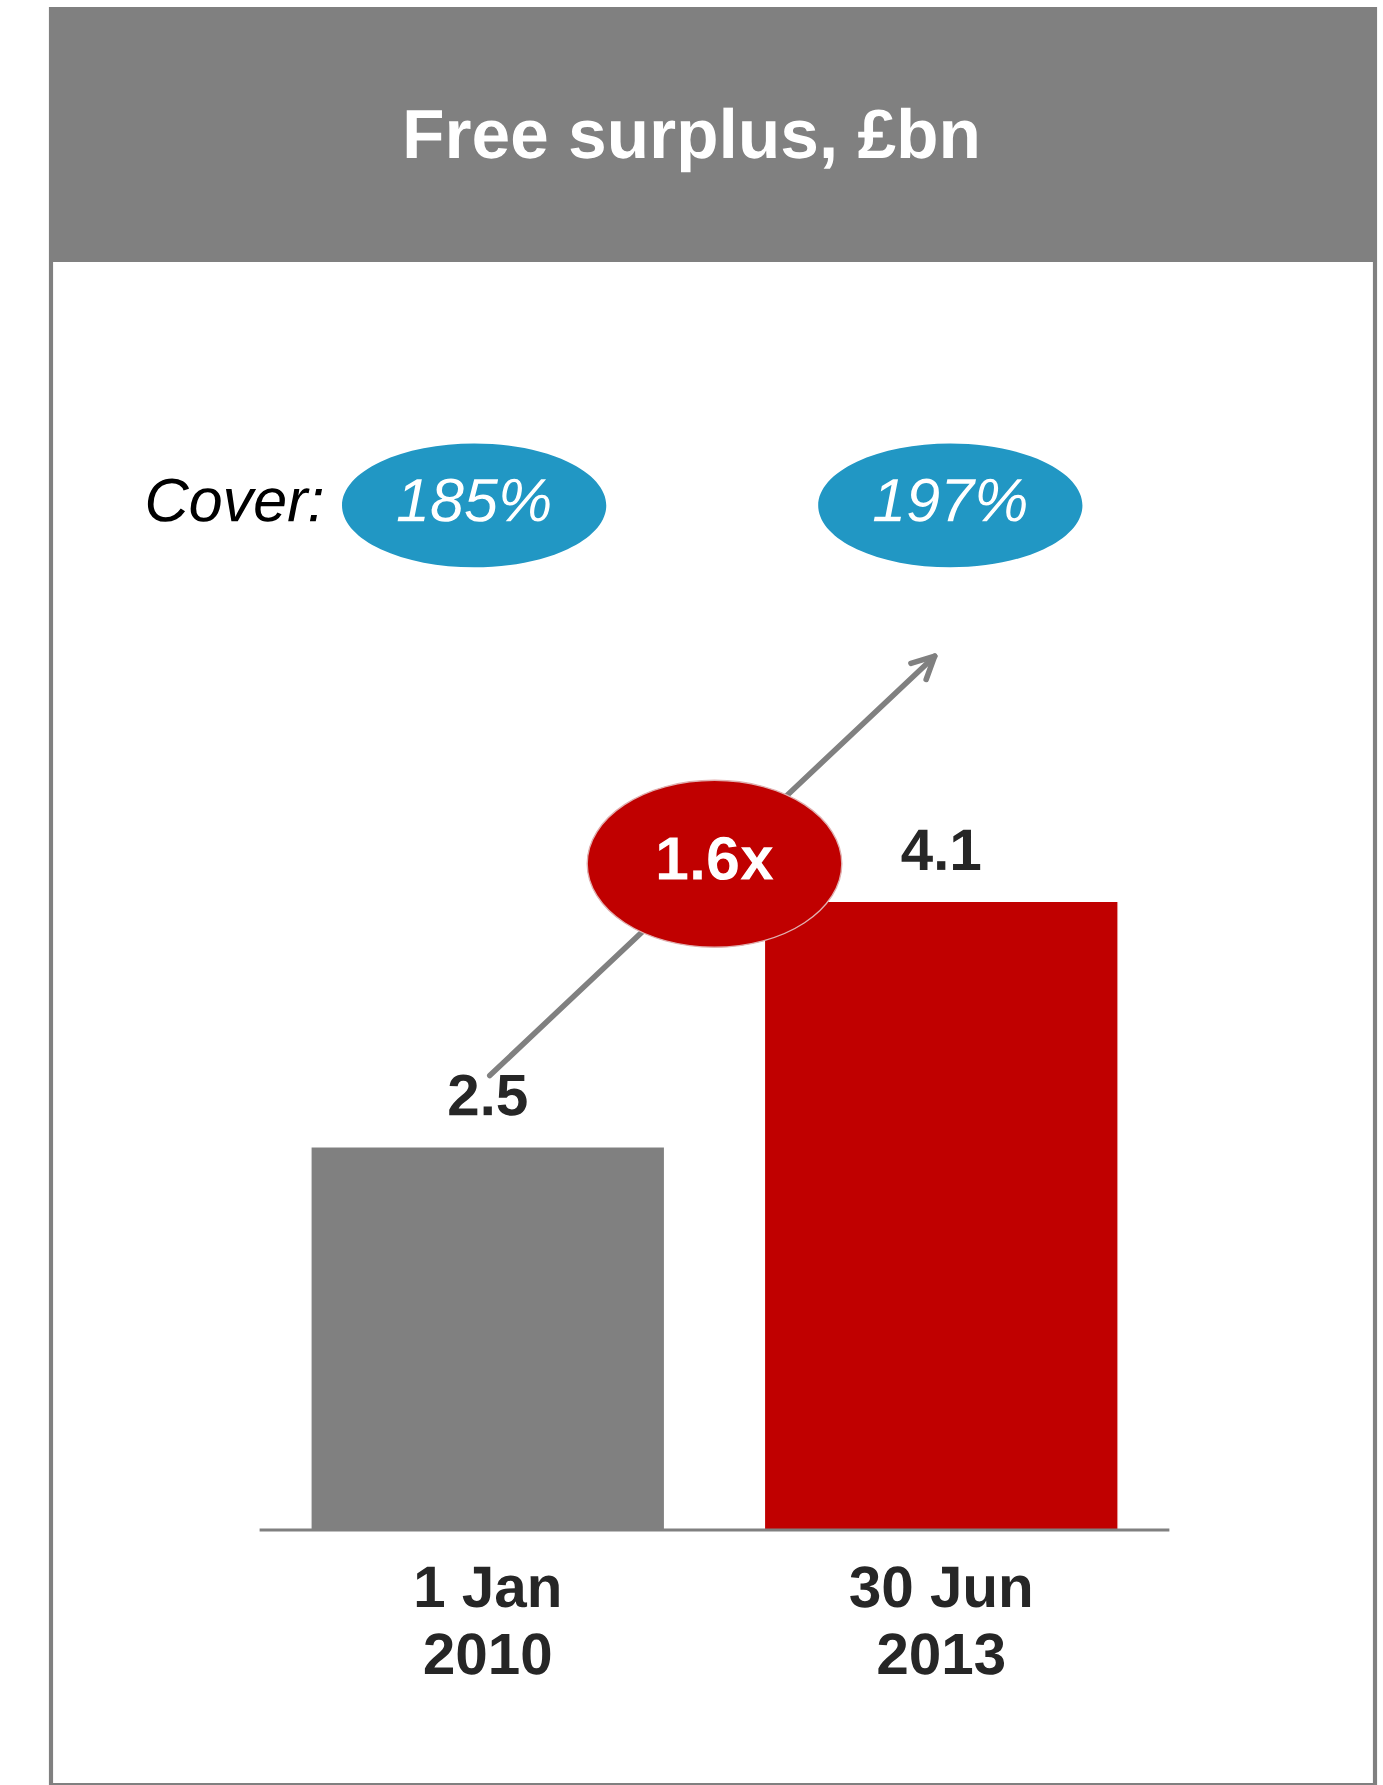 This screenshot has width=1383, height=1785. I want to click on data-label: 4.1, so click(941, 849).